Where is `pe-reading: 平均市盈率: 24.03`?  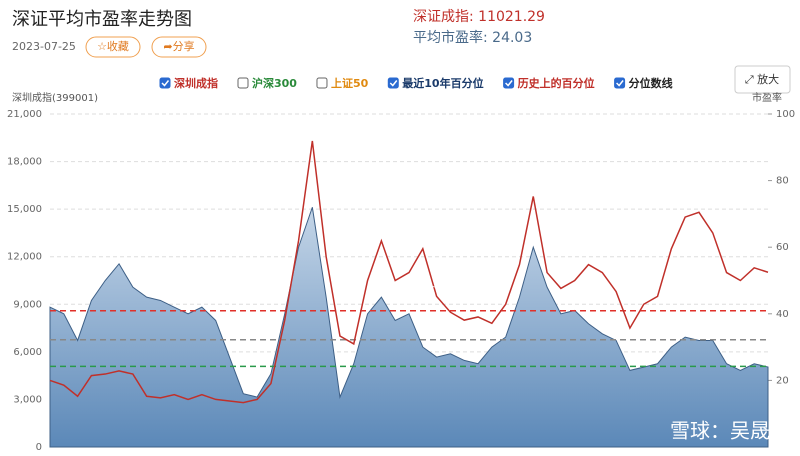
pe-reading: 平均市盈率: 24.03 is located at coordinates (472, 37).